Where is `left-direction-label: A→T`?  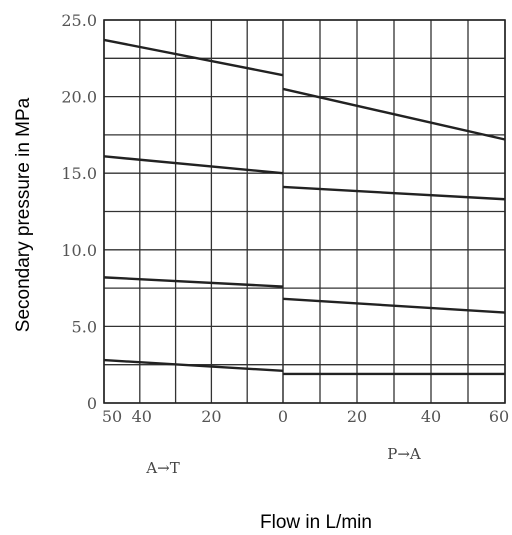
left-direction-label: A→T is located at coordinates (162, 468).